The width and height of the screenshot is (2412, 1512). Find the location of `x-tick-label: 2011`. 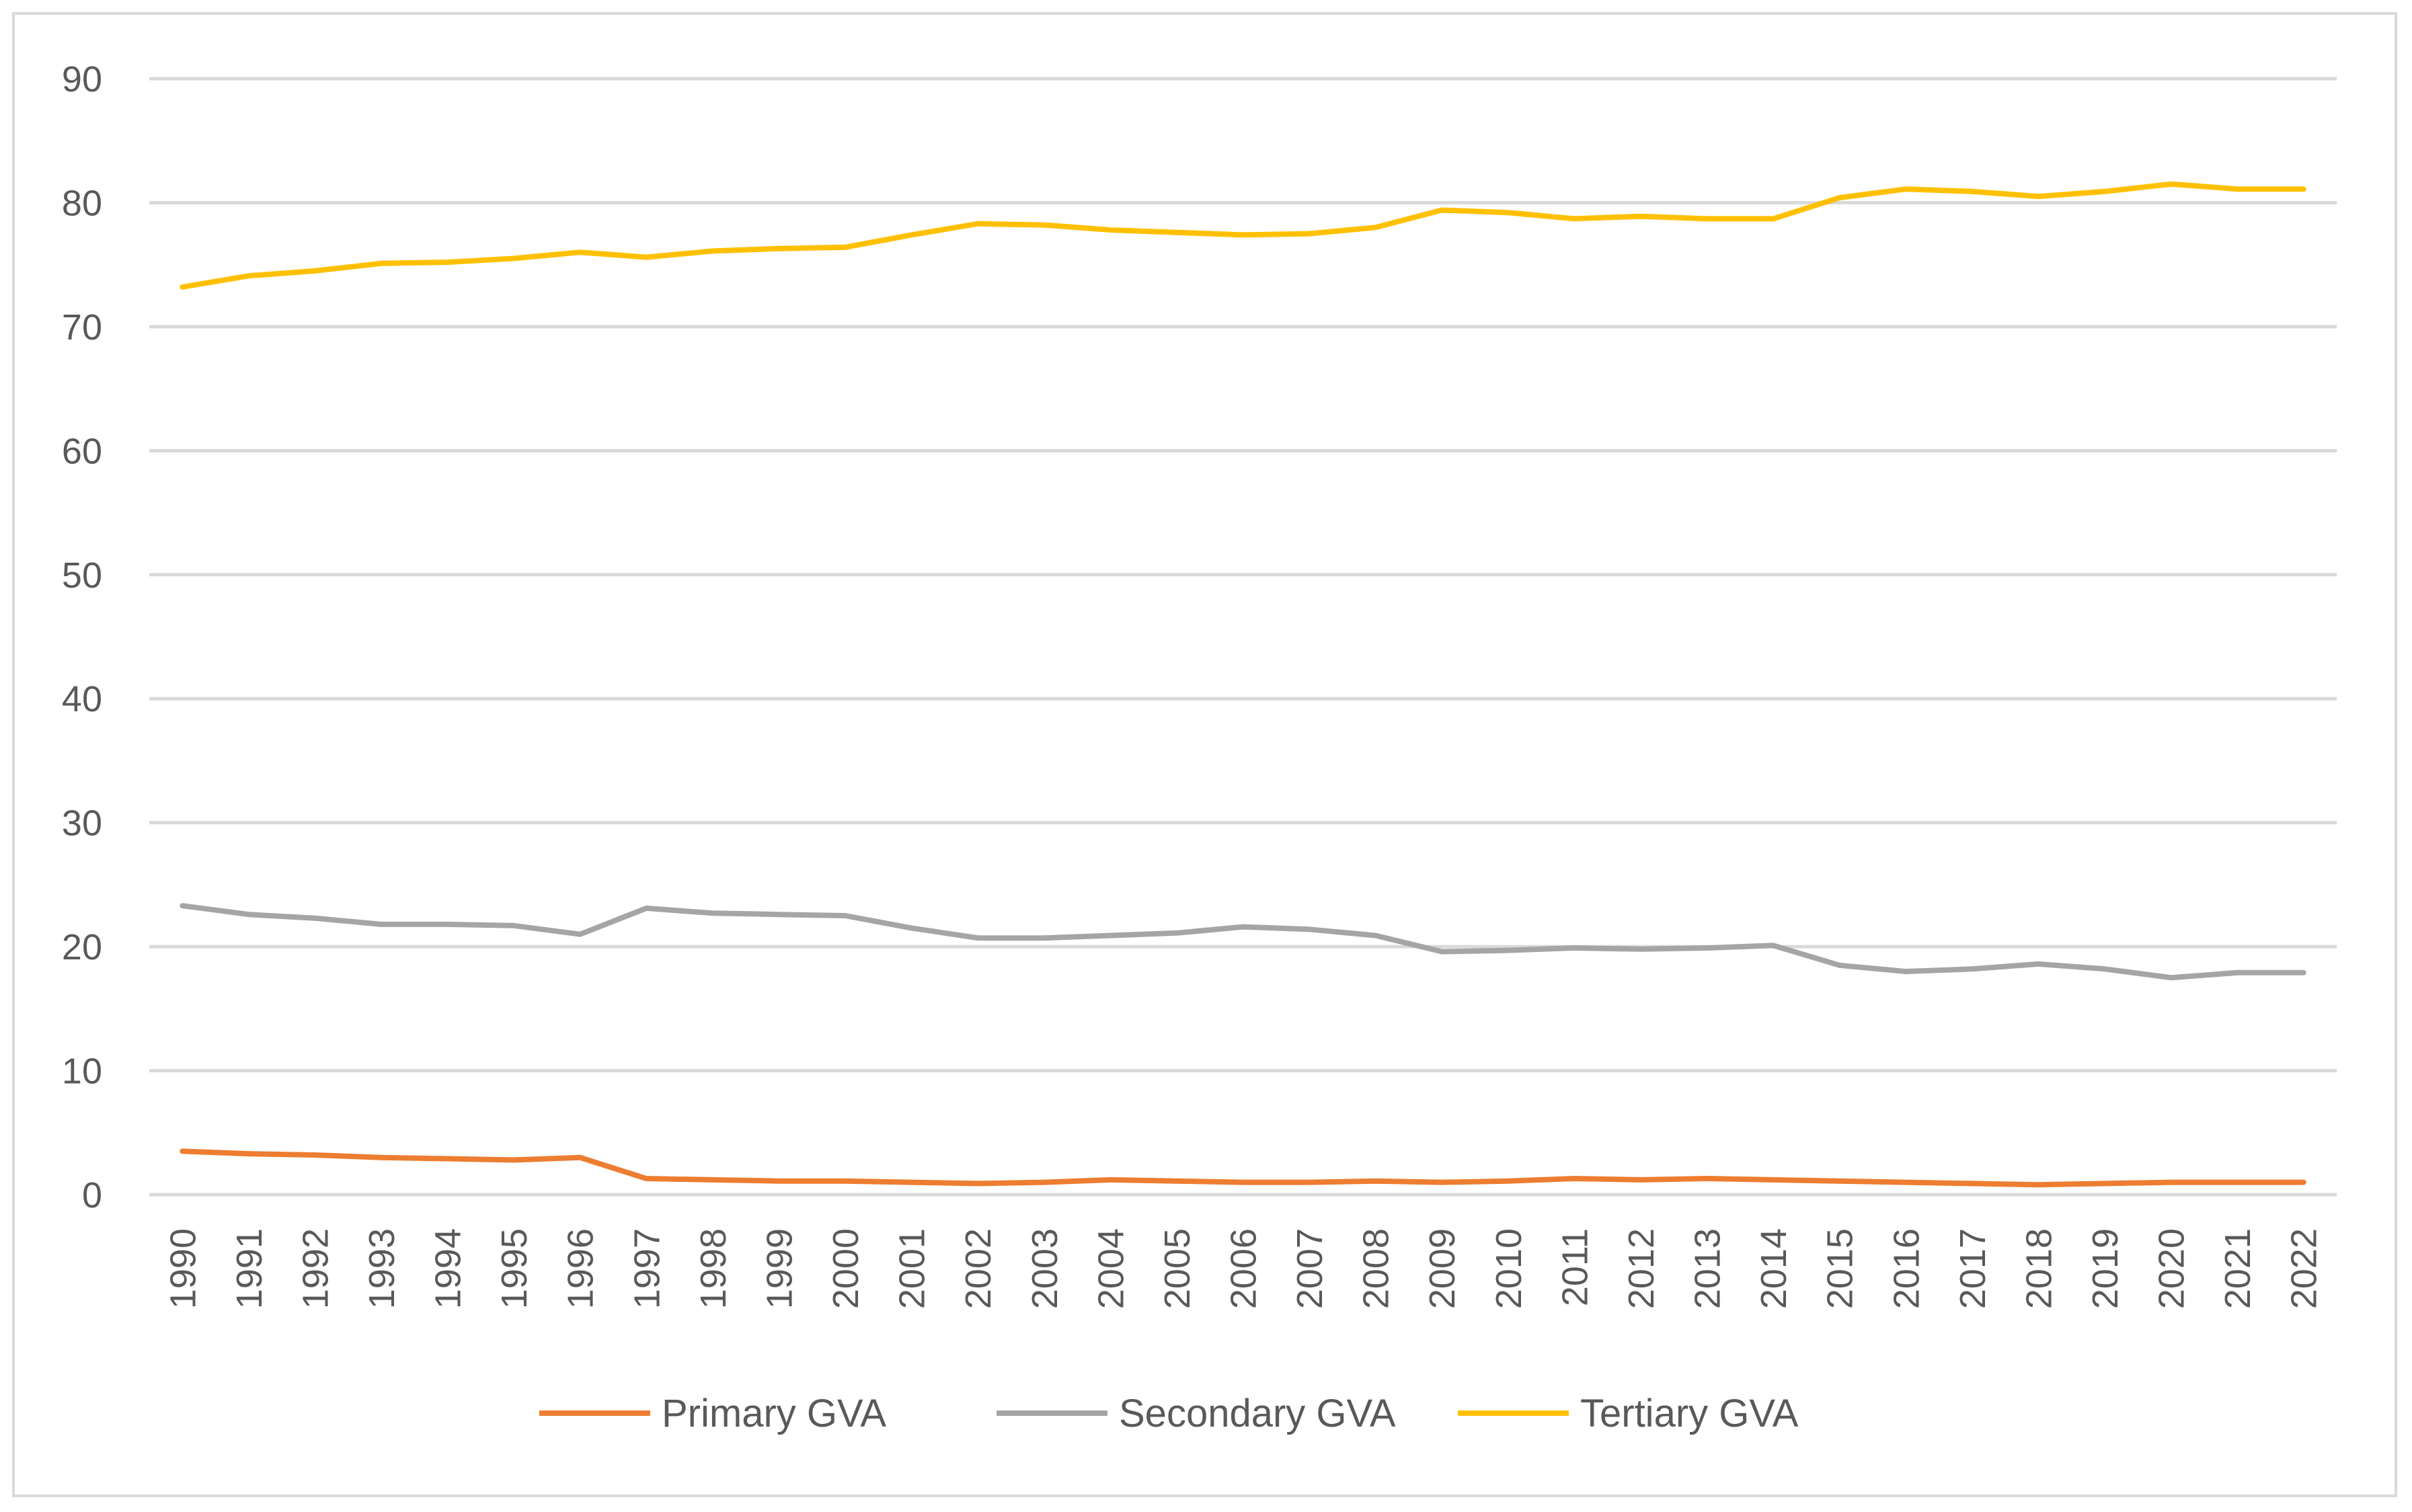

x-tick-label: 2011 is located at coordinates (1575, 1267).